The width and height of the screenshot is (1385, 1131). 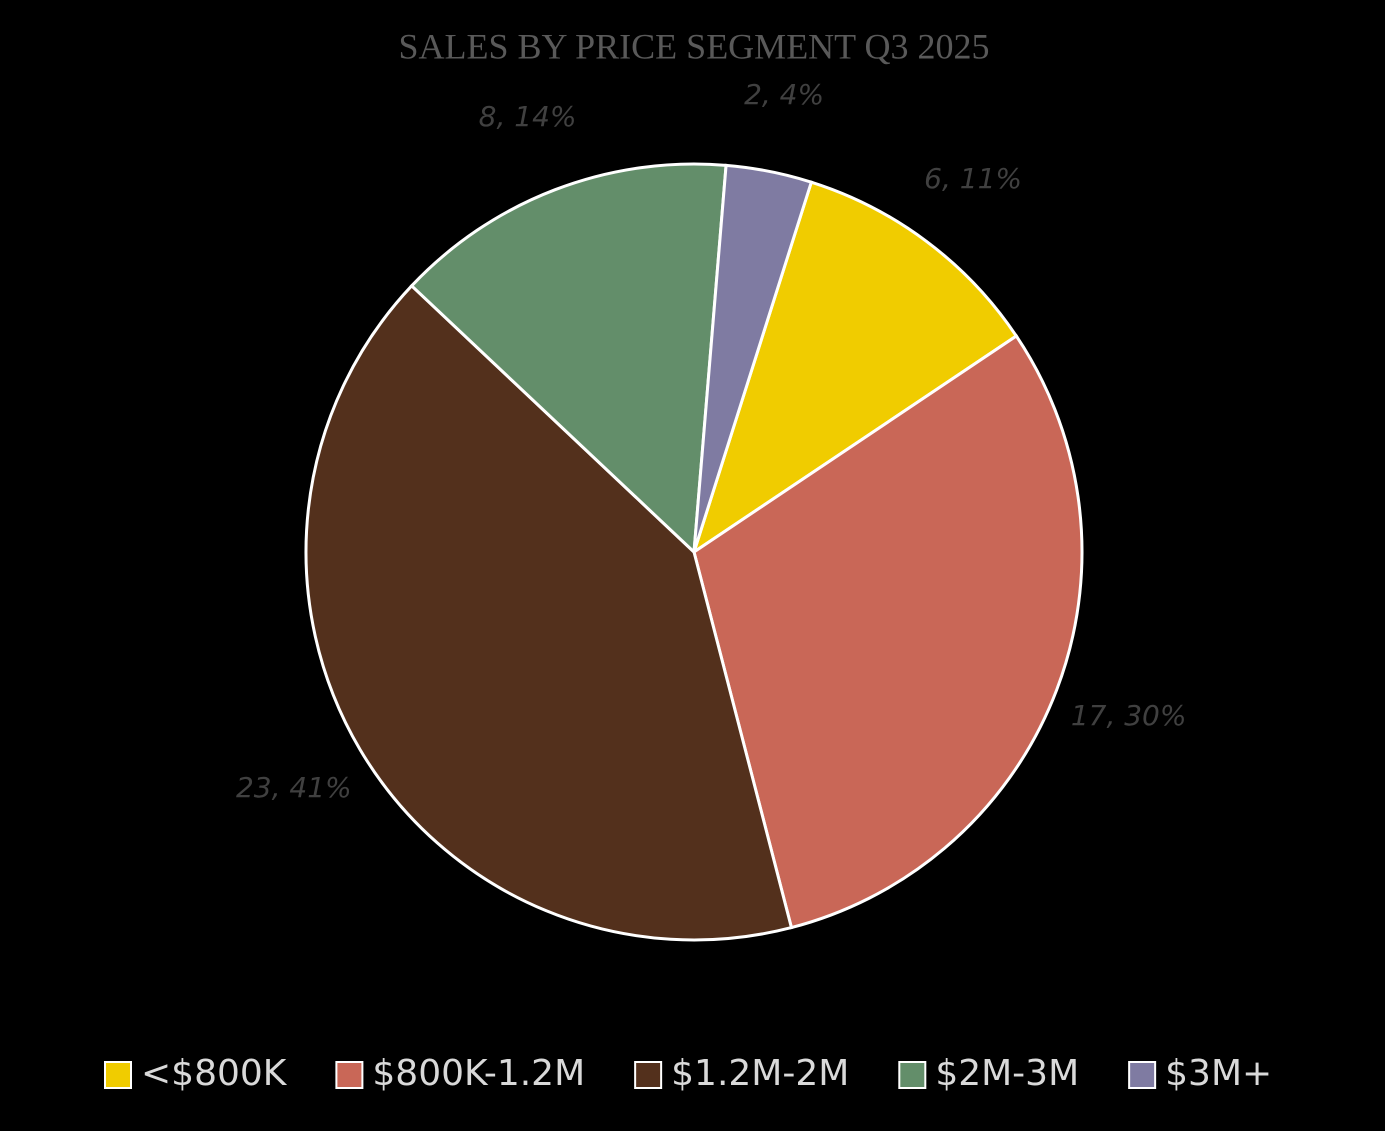 What do you see at coordinates (973, 178) in the screenshot?
I see `data-label: 6, 11%` at bounding box center [973, 178].